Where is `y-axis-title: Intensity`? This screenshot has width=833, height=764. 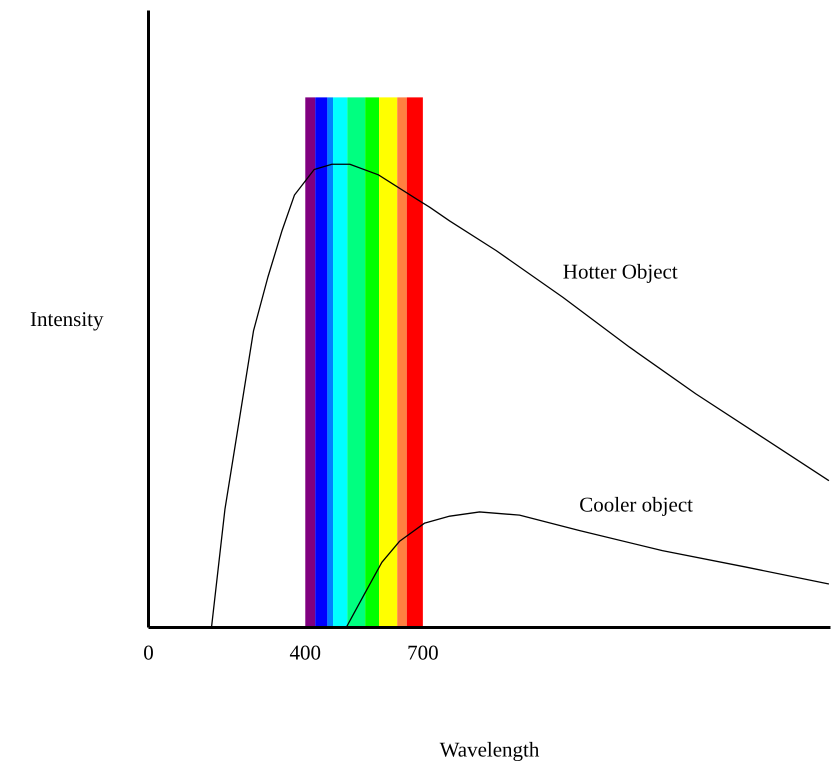
y-axis-title: Intensity is located at coordinates (67, 319).